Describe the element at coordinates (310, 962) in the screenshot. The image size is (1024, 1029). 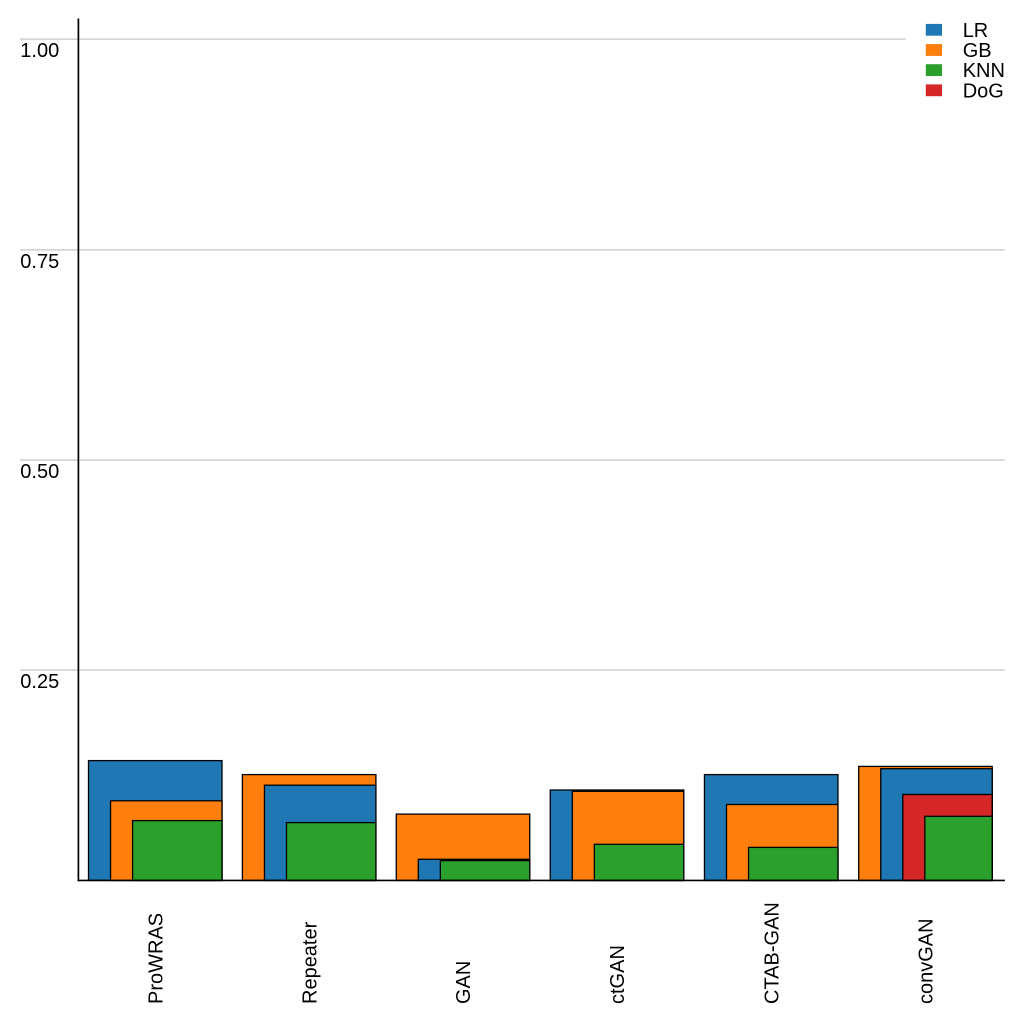
I see `svg-text: Repeater` at that location.